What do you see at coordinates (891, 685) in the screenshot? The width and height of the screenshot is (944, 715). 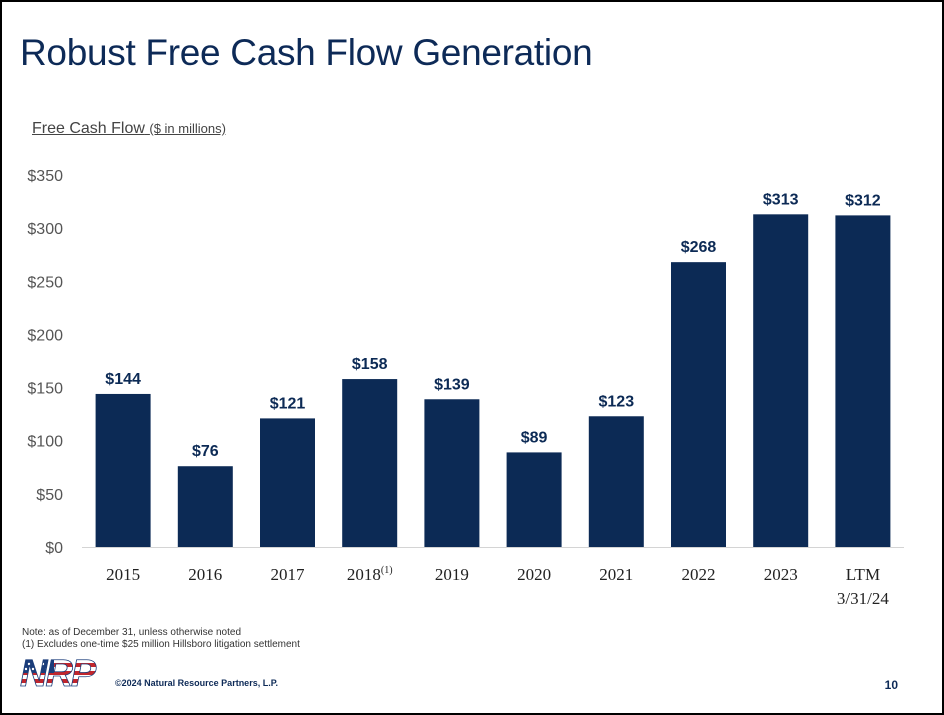 I see `page-number: 10` at bounding box center [891, 685].